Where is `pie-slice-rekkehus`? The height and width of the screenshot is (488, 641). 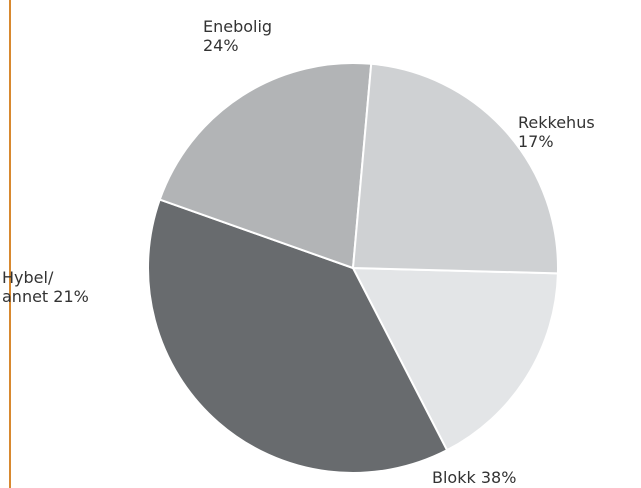 pie-slice-rekkehus is located at coordinates (455, 359).